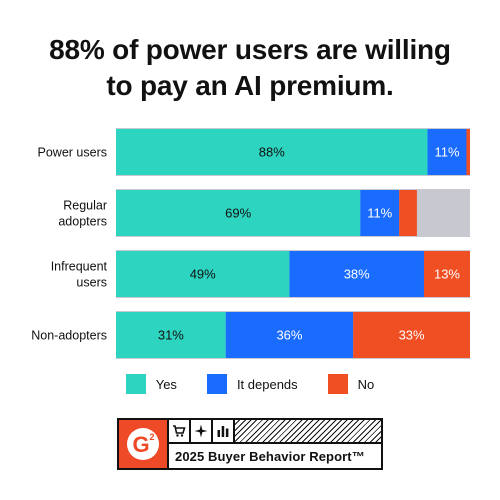  Describe the element at coordinates (82, 214) in the screenshot. I see `category-label: Regular adopters` at that location.